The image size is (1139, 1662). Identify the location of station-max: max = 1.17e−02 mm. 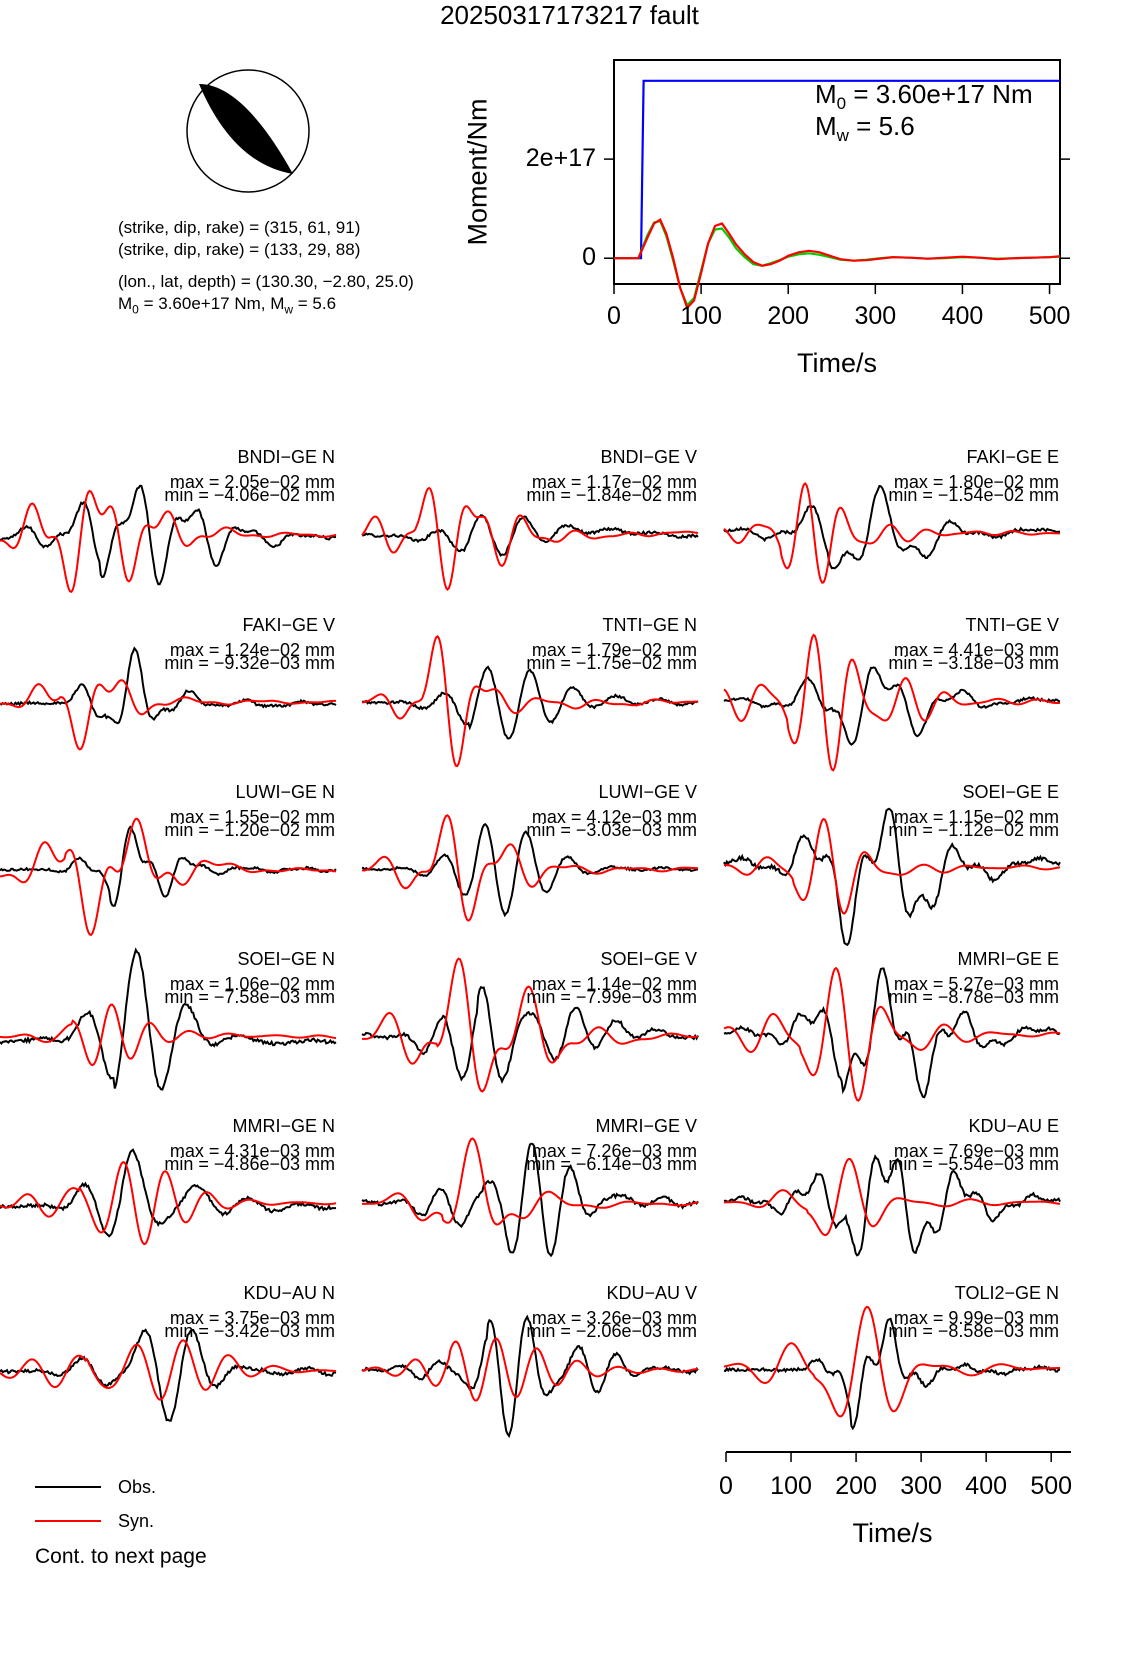
(614, 482).